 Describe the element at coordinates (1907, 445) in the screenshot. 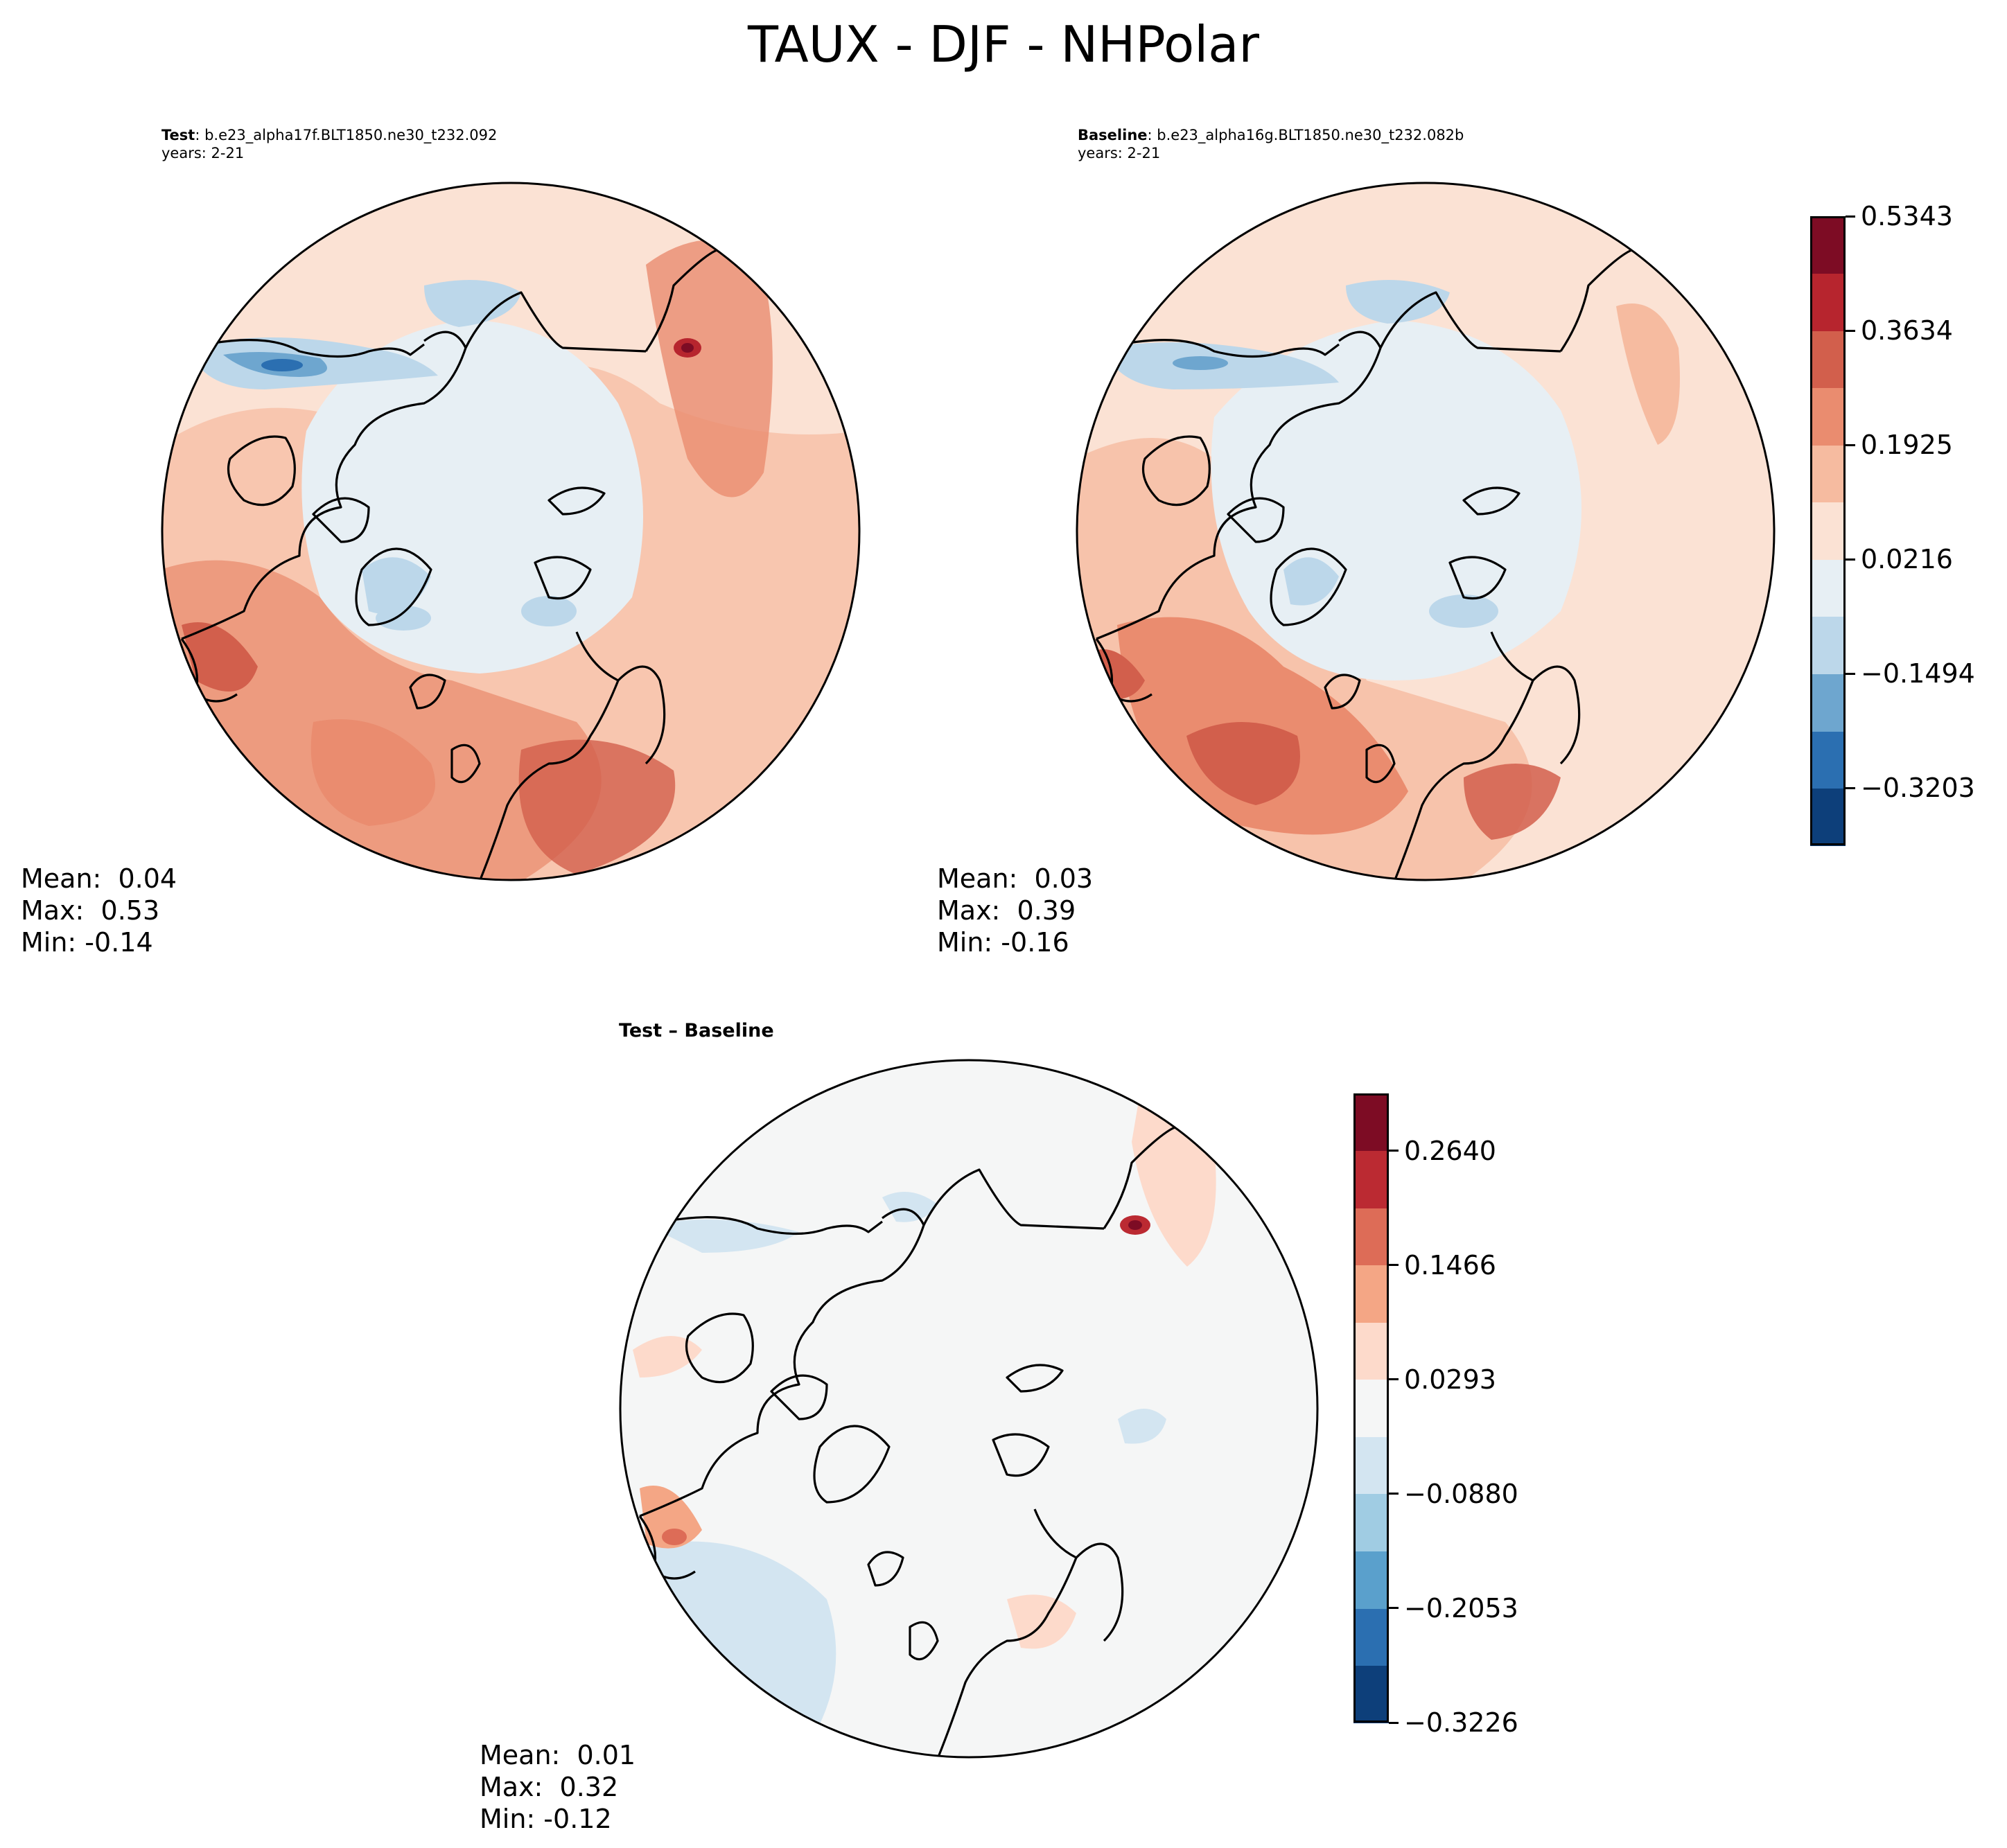

I see `main-colorbar-tick-label: 0.1925` at that location.